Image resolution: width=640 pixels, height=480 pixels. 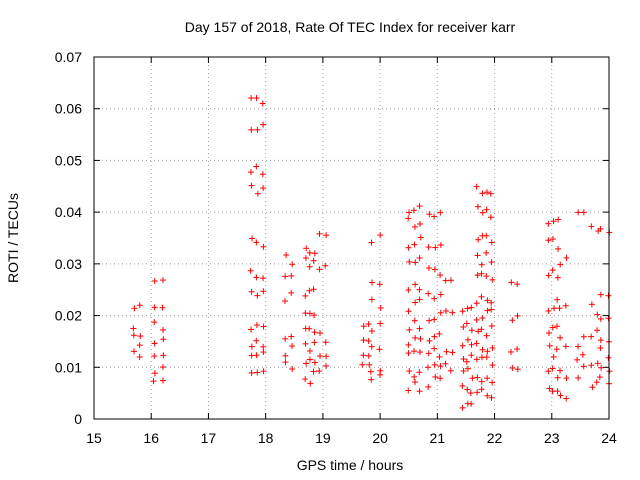 I want to click on y-tick-label: 0.04, so click(x=68, y=212).